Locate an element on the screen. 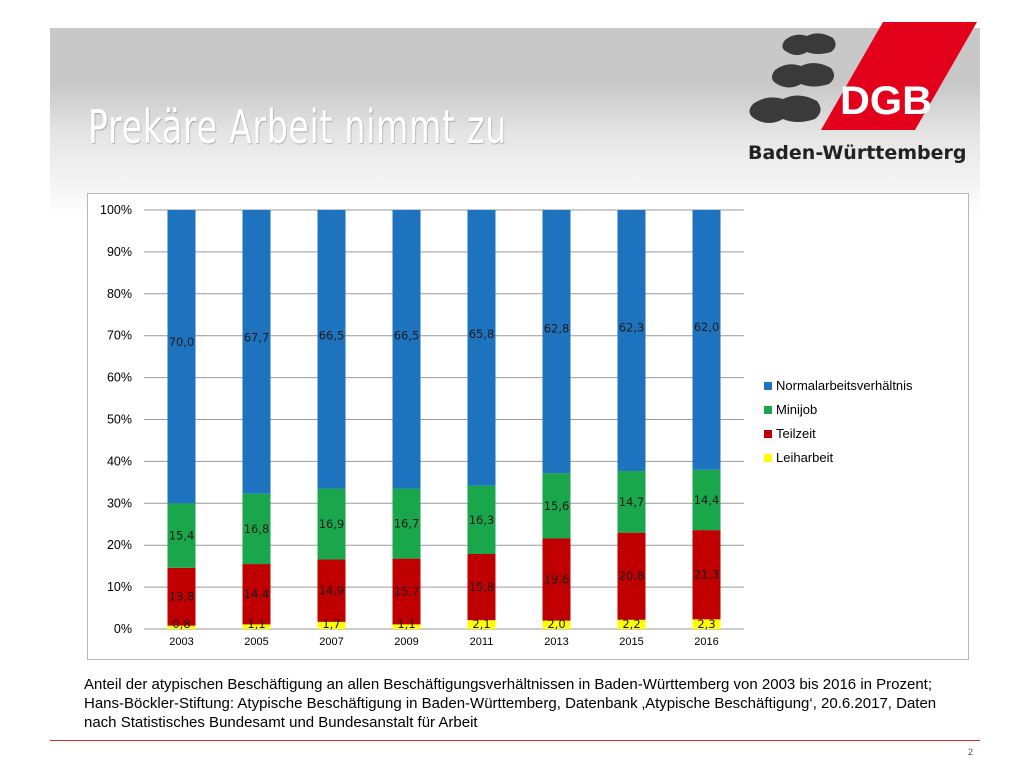 The image size is (1024, 768). data-label-minijob: 16,9 is located at coordinates (332, 524).